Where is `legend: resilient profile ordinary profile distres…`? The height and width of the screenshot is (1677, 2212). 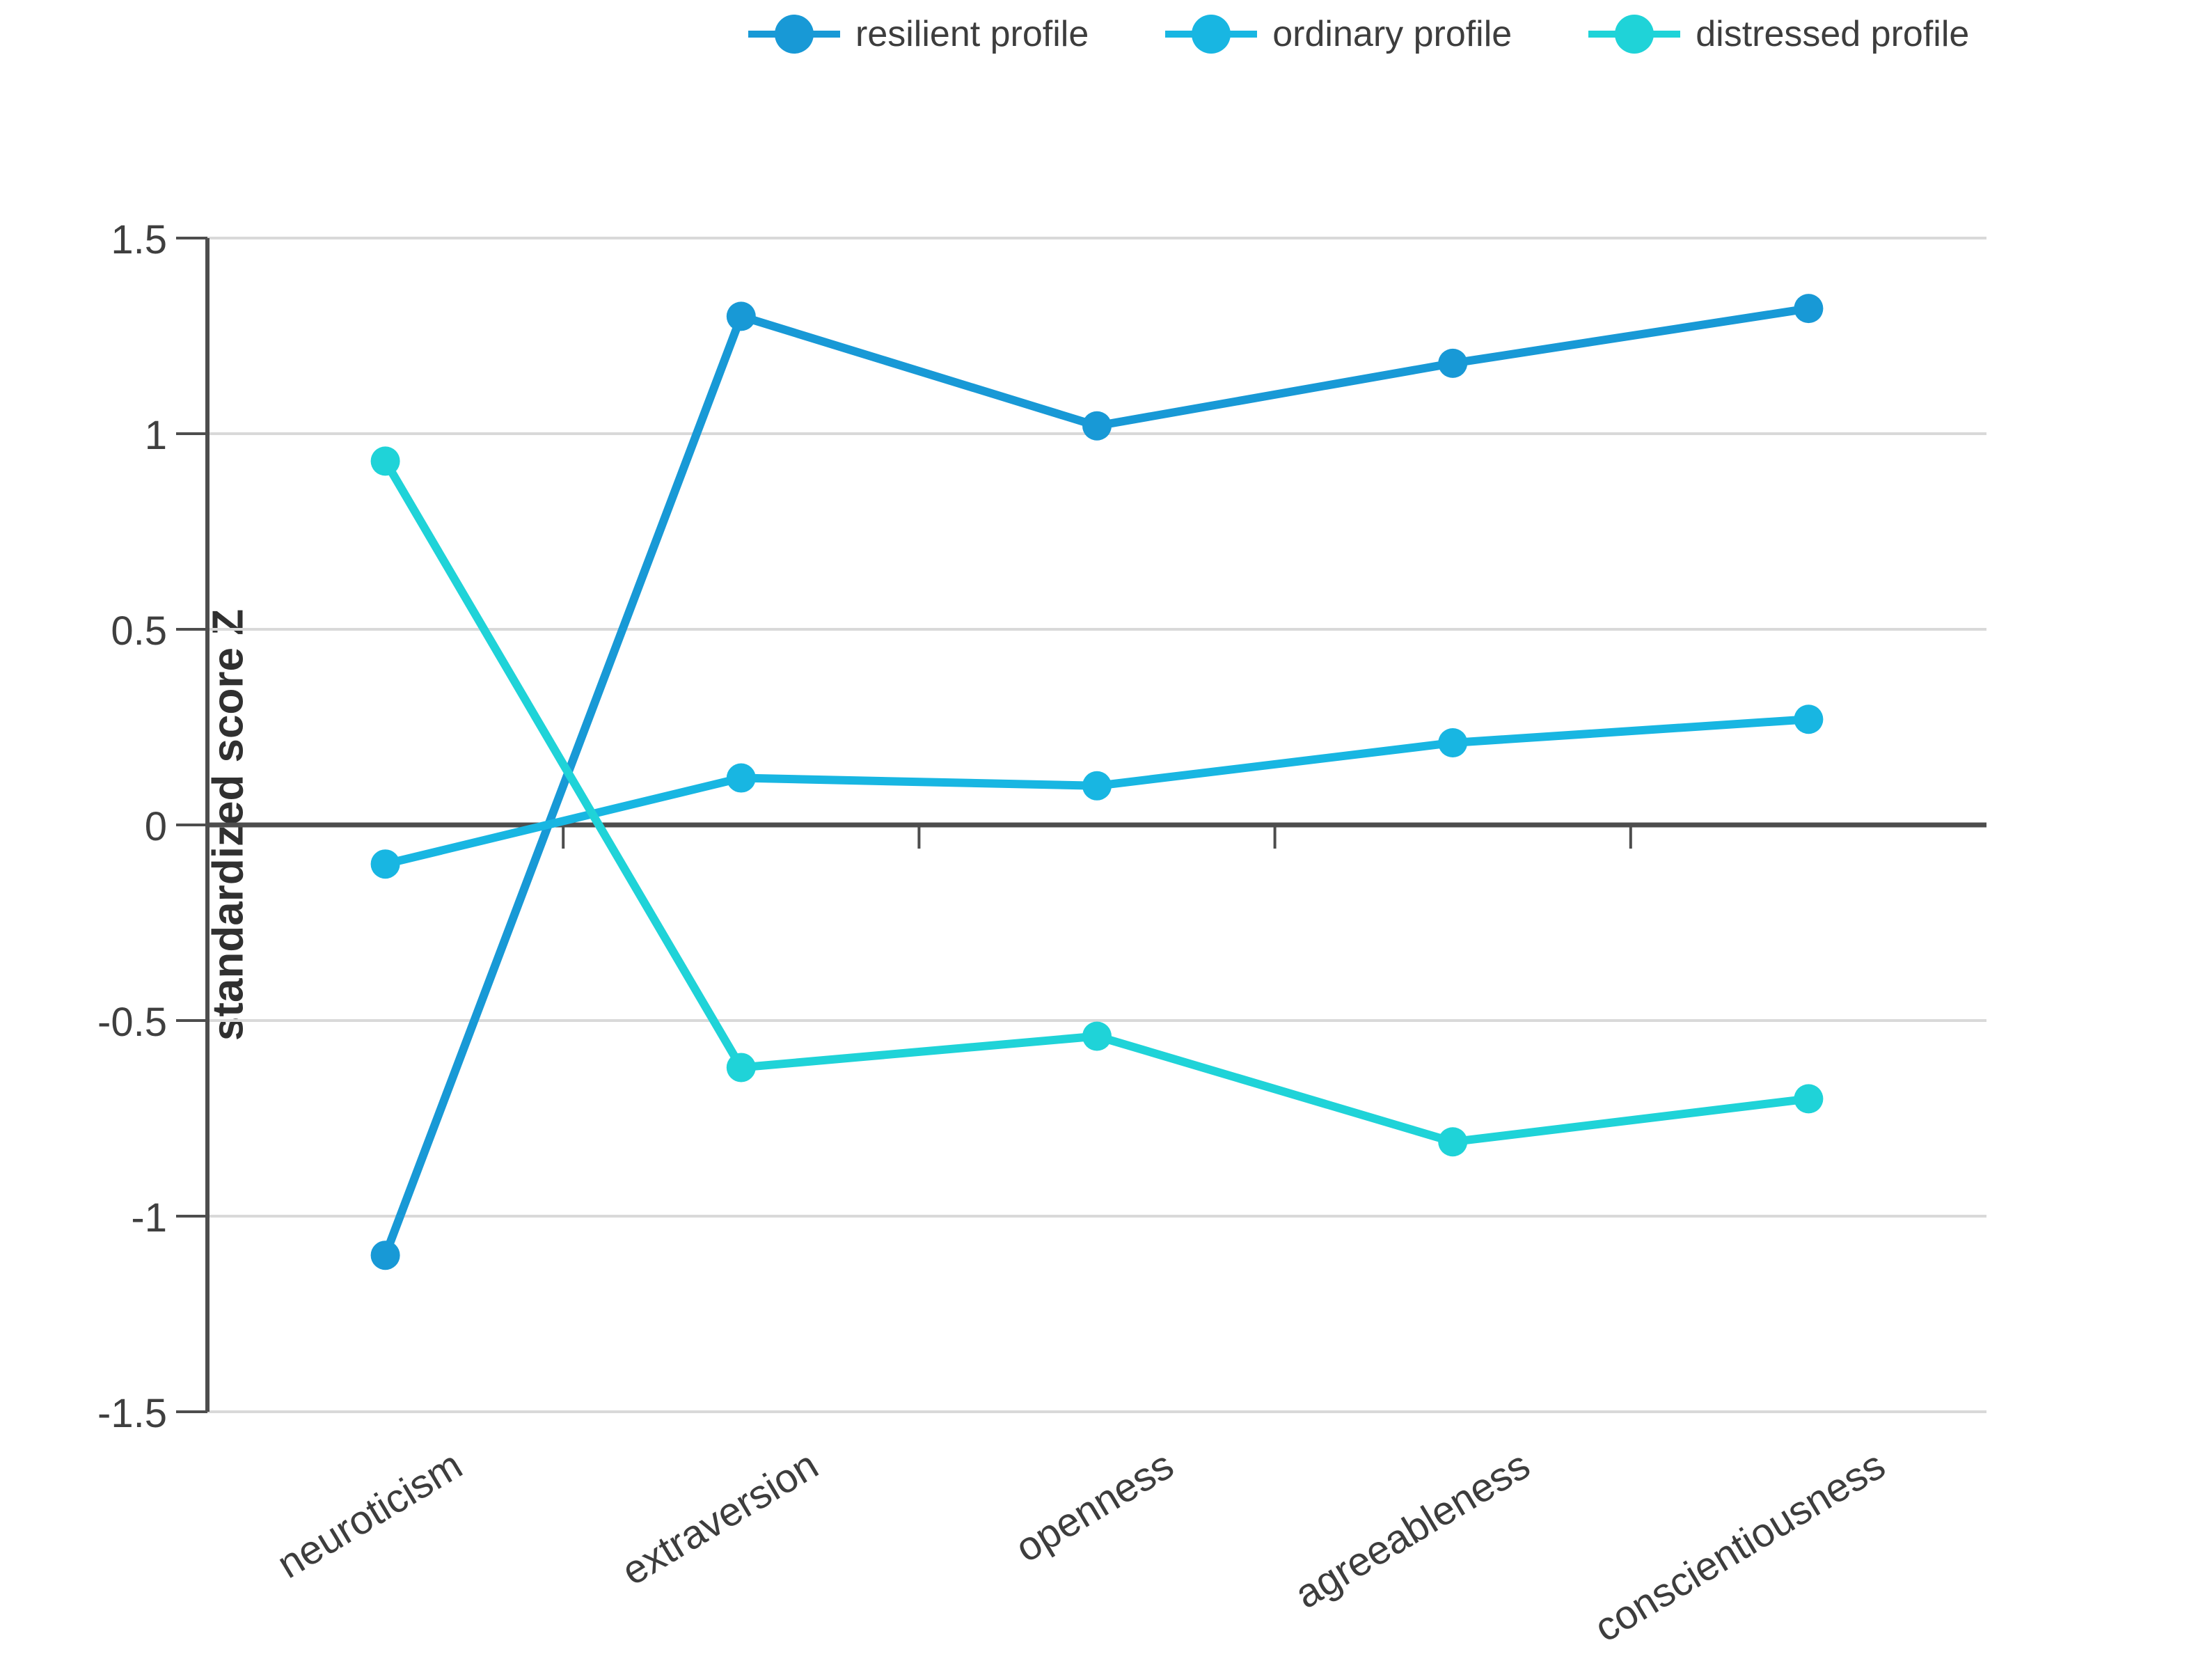
legend: resilient profile ordinary profile distres… is located at coordinates (1358, 34).